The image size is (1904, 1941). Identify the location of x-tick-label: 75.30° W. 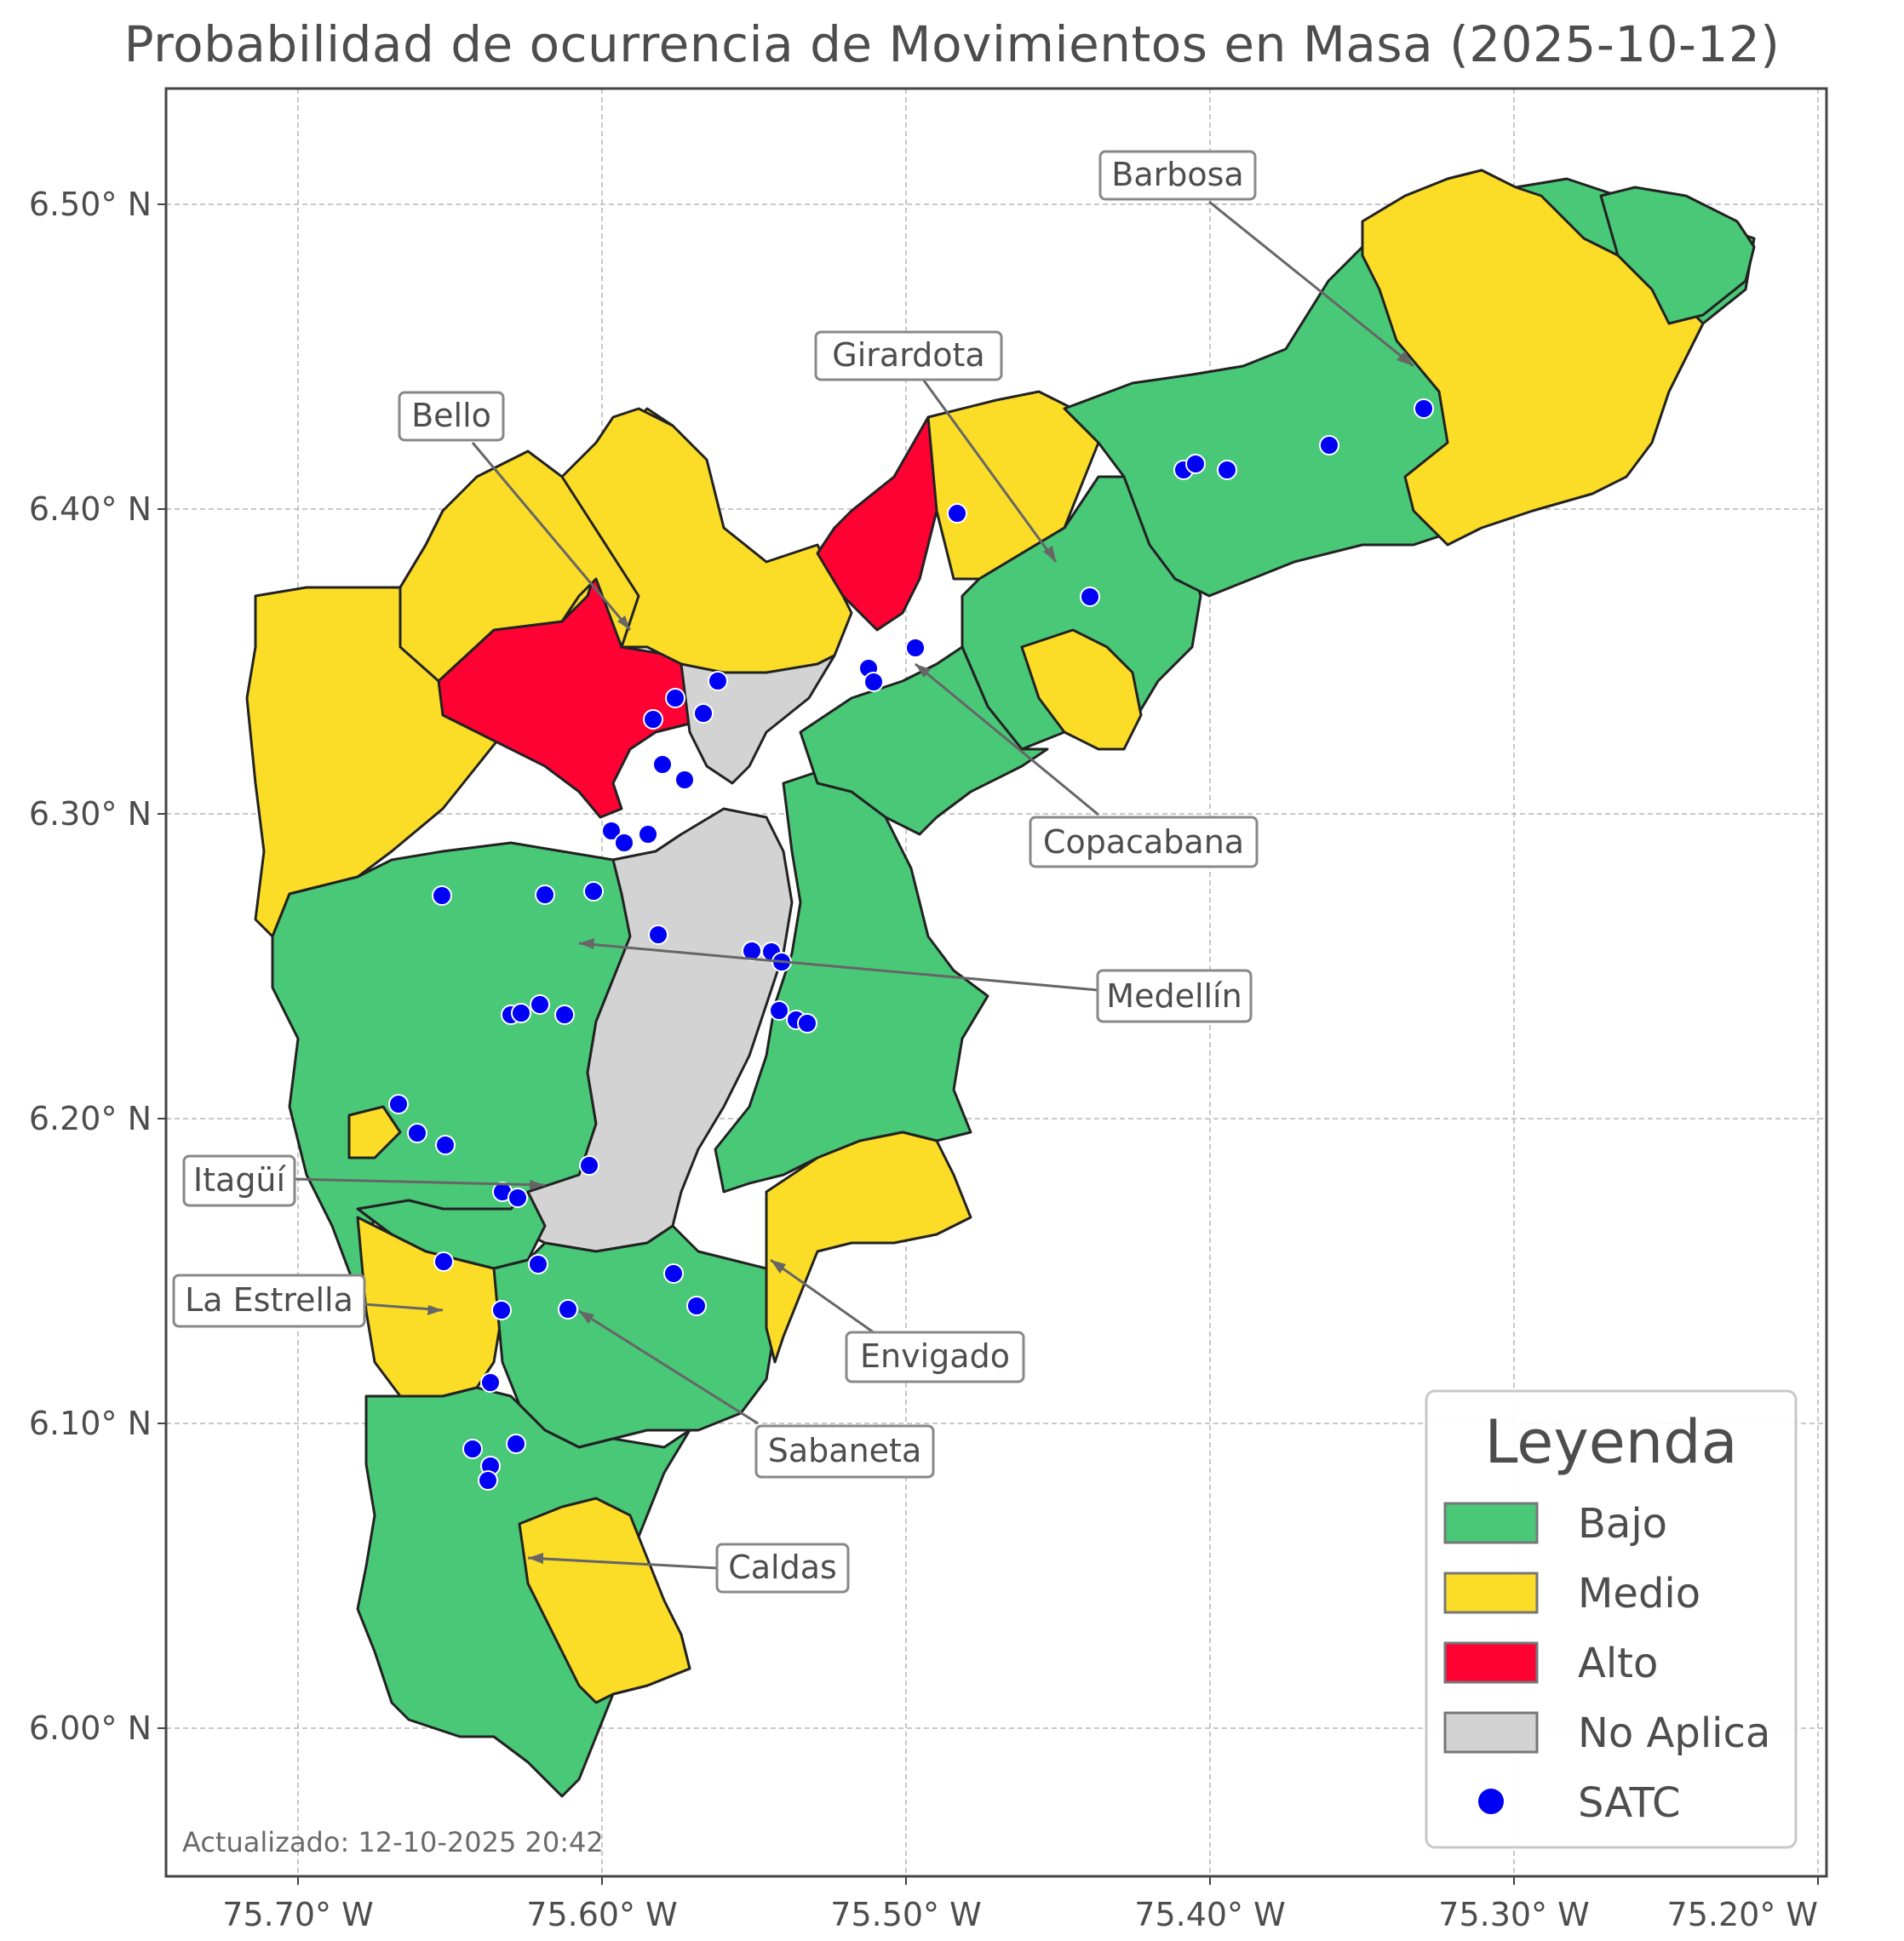
(1514, 1914).